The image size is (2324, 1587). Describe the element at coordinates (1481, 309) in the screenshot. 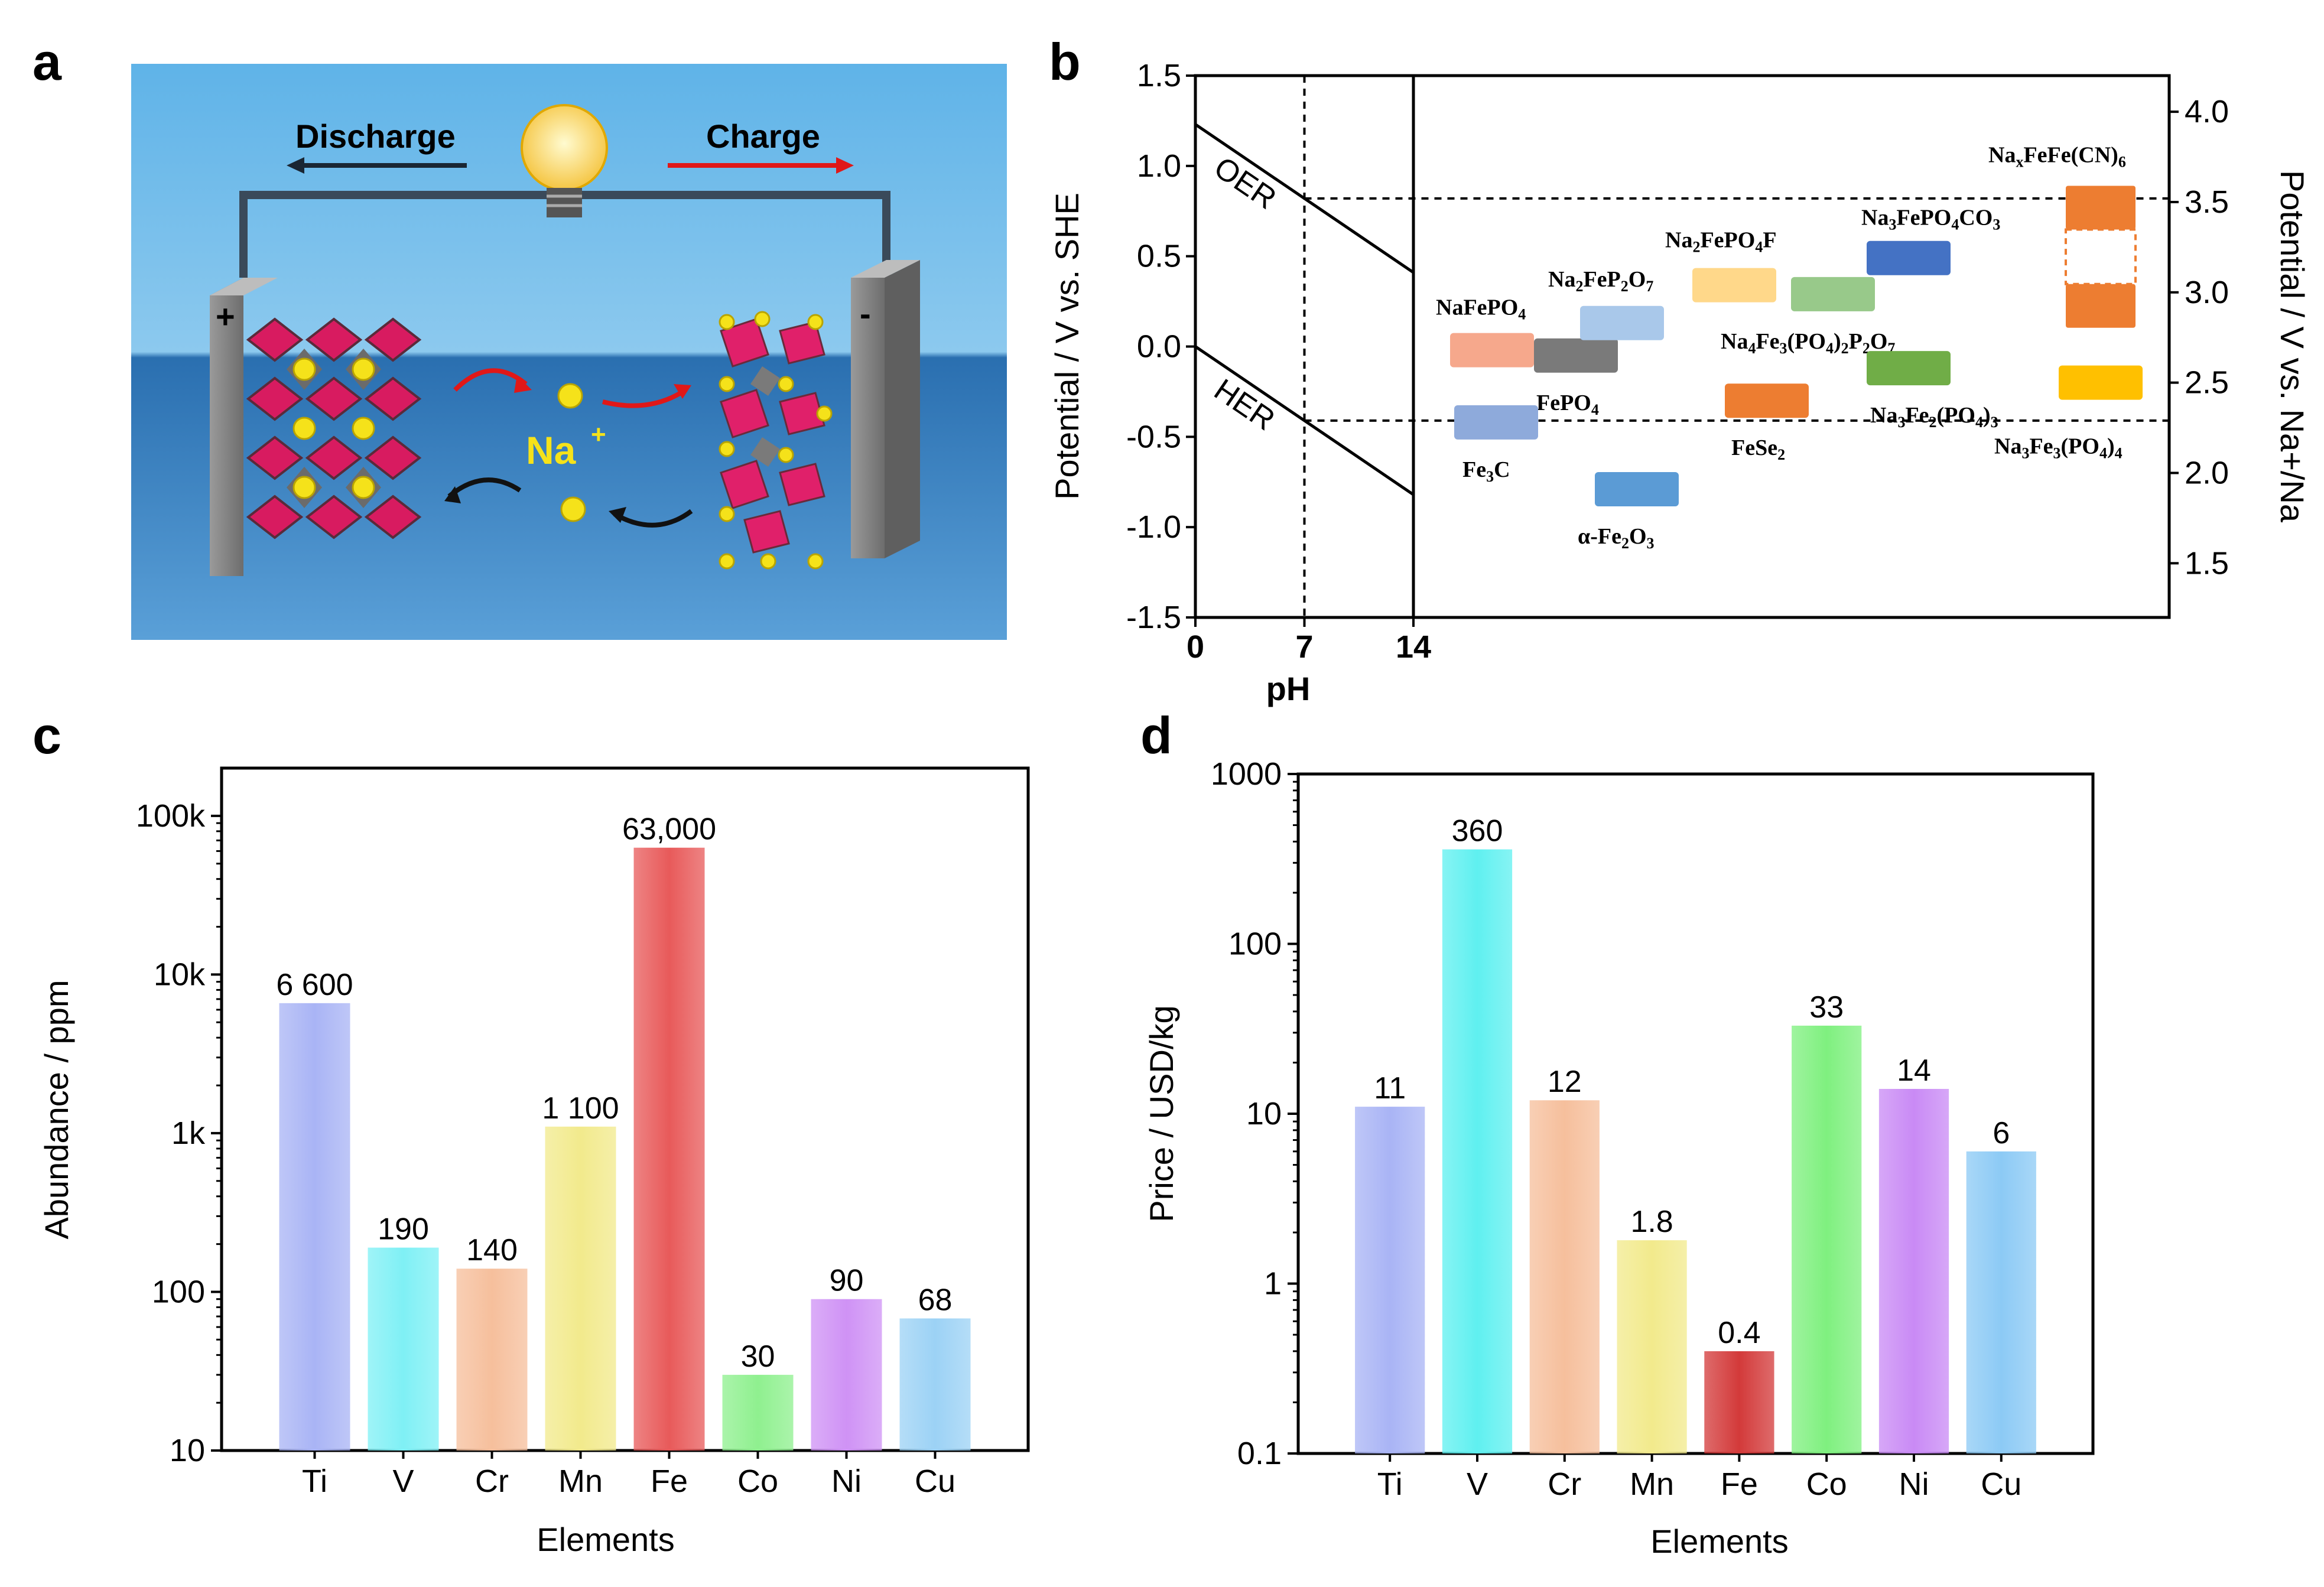

I see `material-label-nafepo4: NaFePO4` at that location.